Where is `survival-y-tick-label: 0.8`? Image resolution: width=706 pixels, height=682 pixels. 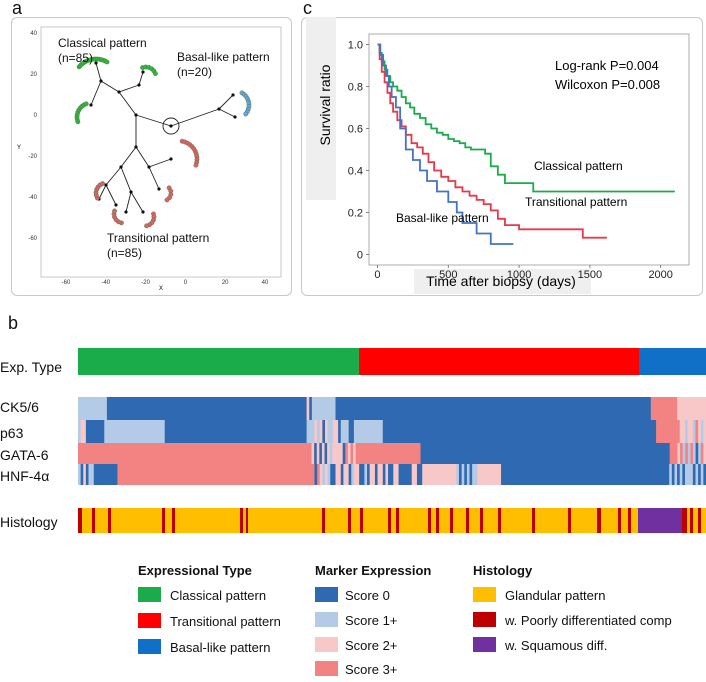
survival-y-tick-label: 0.8 is located at coordinates (355, 88).